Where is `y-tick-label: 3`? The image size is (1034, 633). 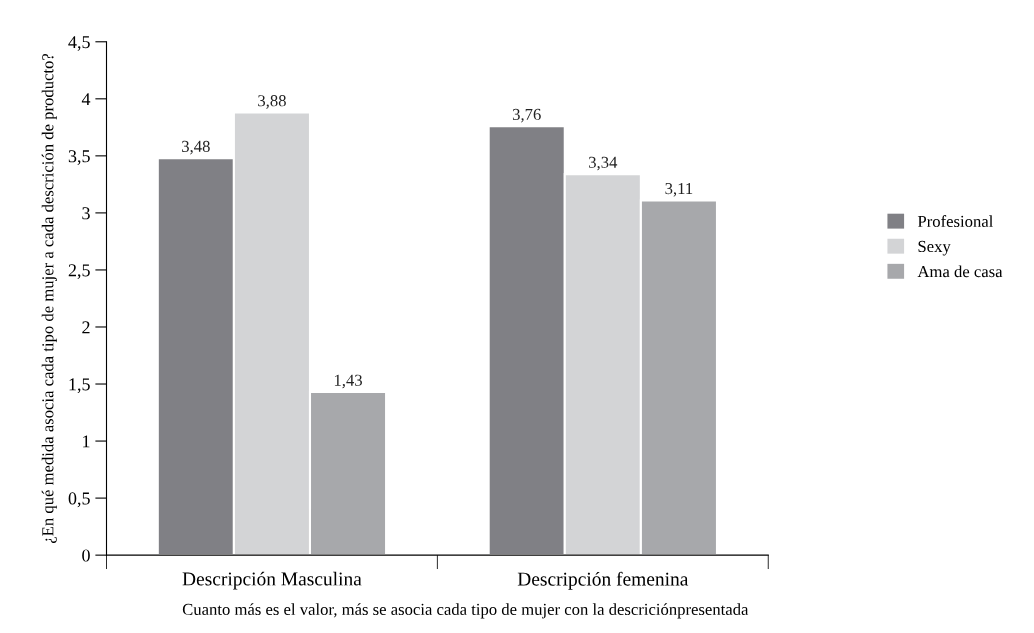 y-tick-label: 3 is located at coordinates (86, 213).